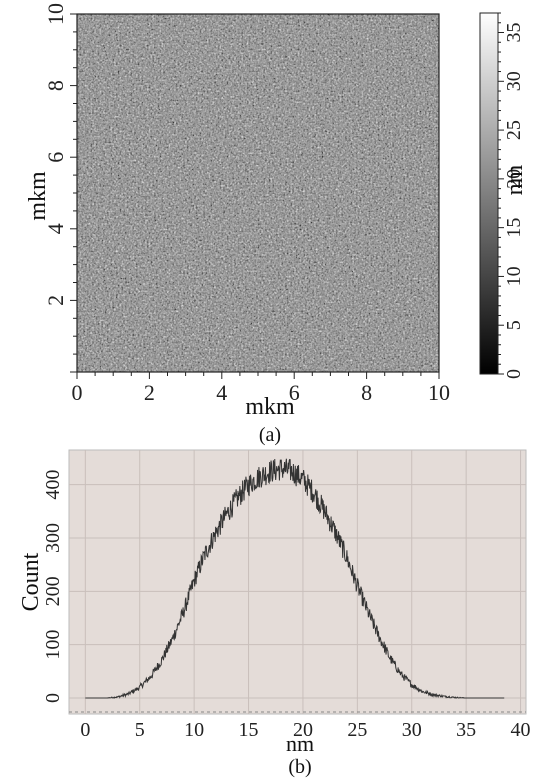 This screenshot has width=544, height=781. What do you see at coordinates (140, 730) in the screenshot?
I see `x-tick-label: 5` at bounding box center [140, 730].